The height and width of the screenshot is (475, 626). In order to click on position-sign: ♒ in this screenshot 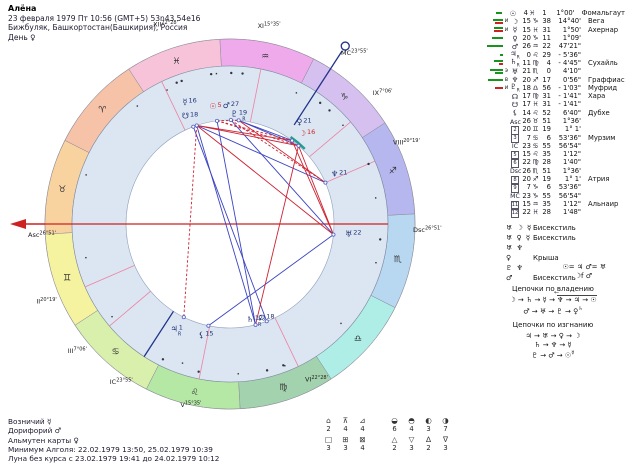, I will do `click(535, 46)`.